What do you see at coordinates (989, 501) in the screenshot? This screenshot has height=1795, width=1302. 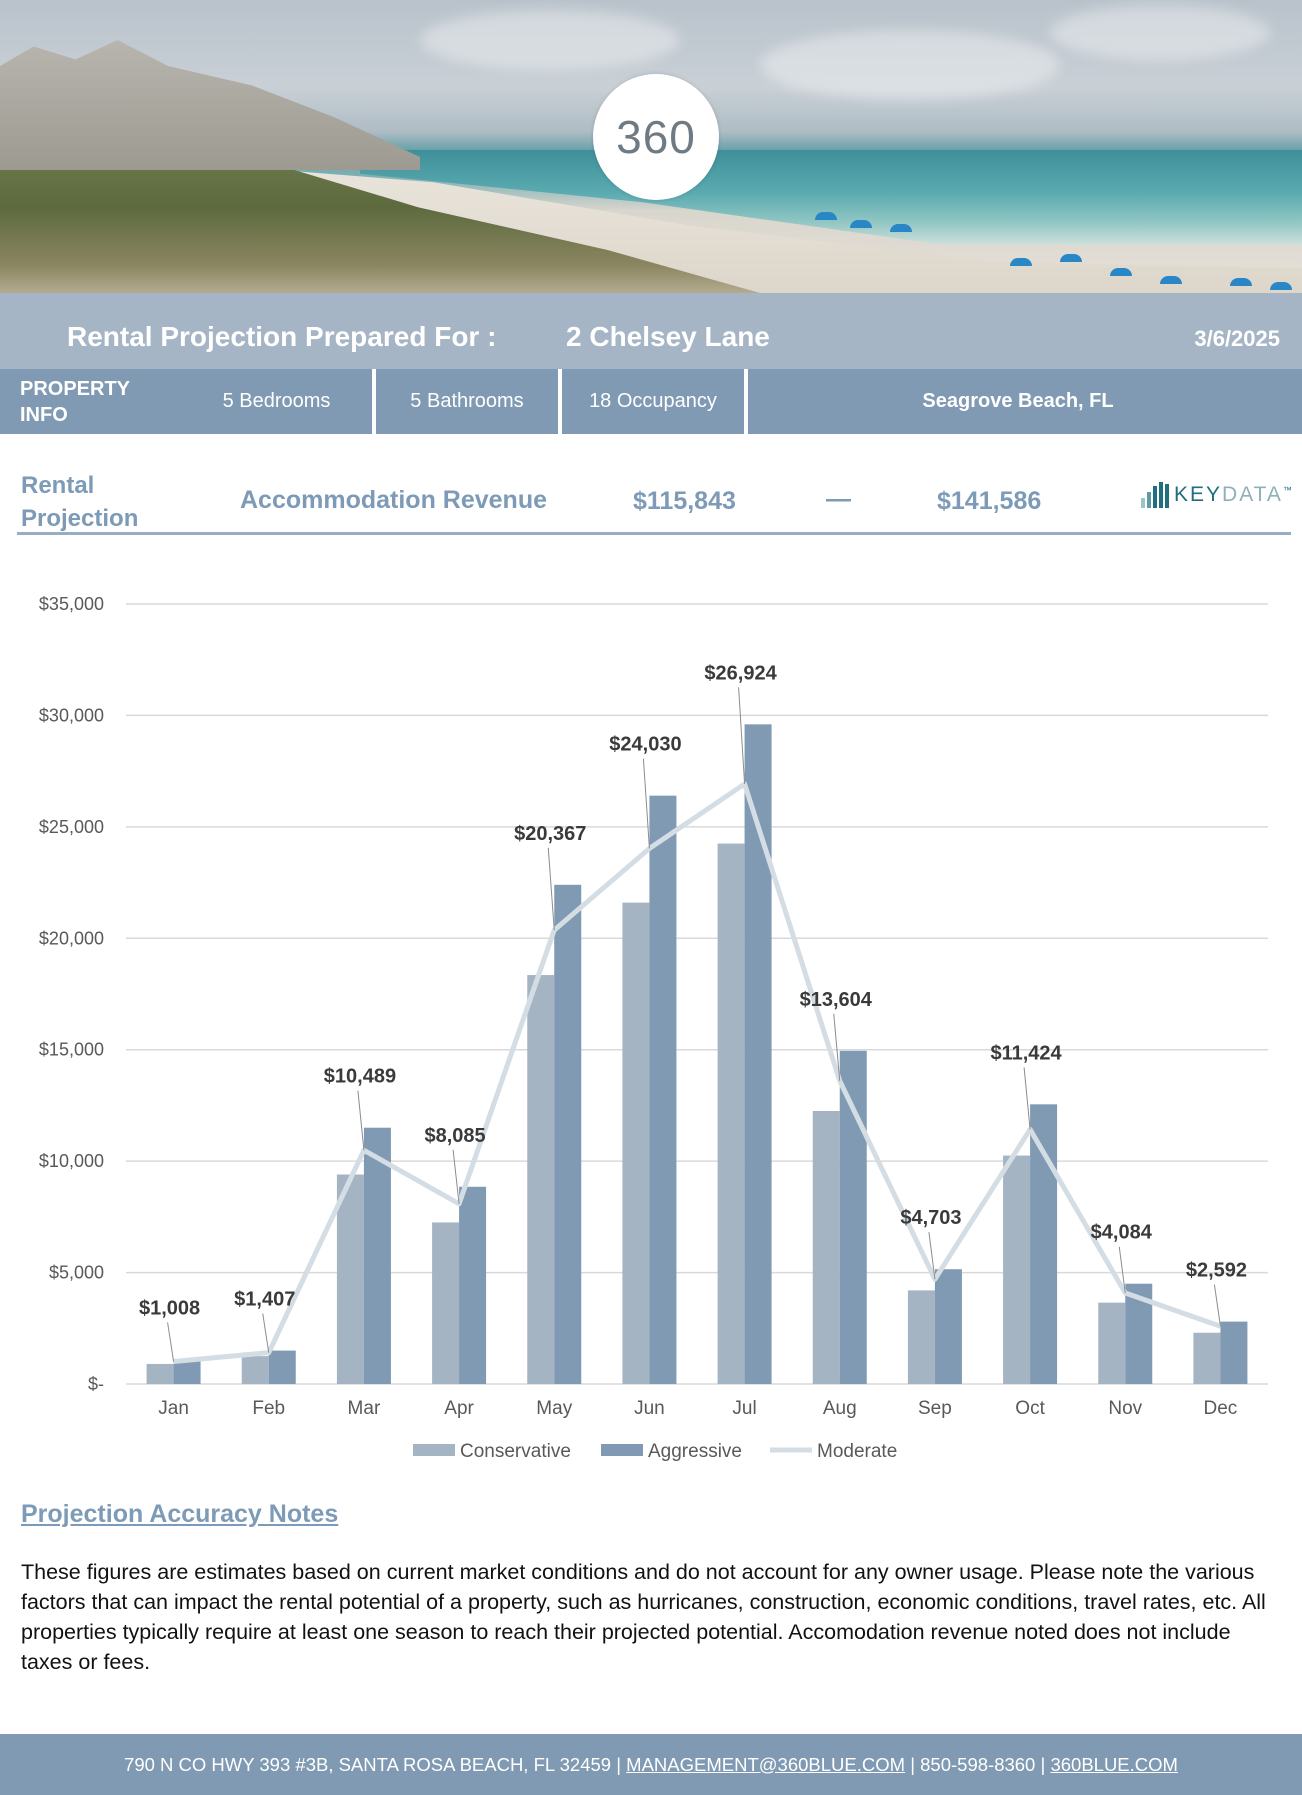 I see `revenue-high: $141,586` at bounding box center [989, 501].